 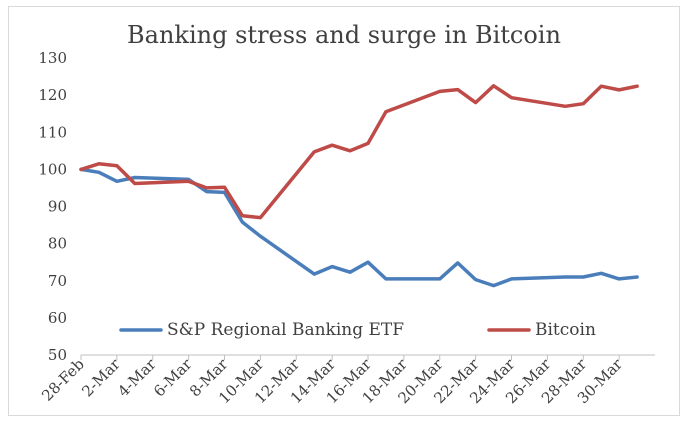 What do you see at coordinates (285, 330) in the screenshot?
I see `legend-label: S&P Regional Banking ETF` at bounding box center [285, 330].